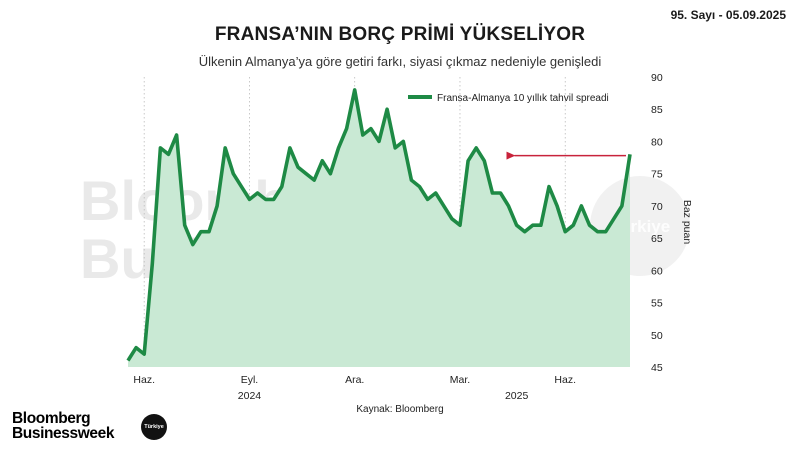 This screenshot has height=450, width=800. I want to click on y-tick-label: 90, so click(657, 78).